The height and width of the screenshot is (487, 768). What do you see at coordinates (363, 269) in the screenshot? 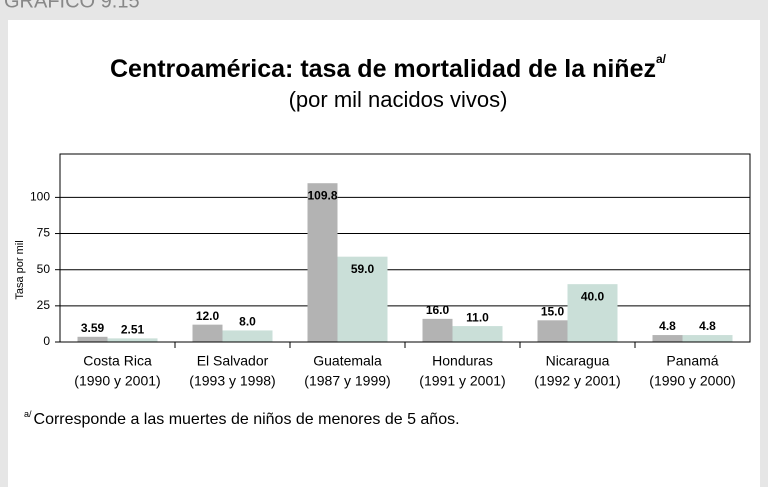
I see `value-label: 59.0` at bounding box center [363, 269].